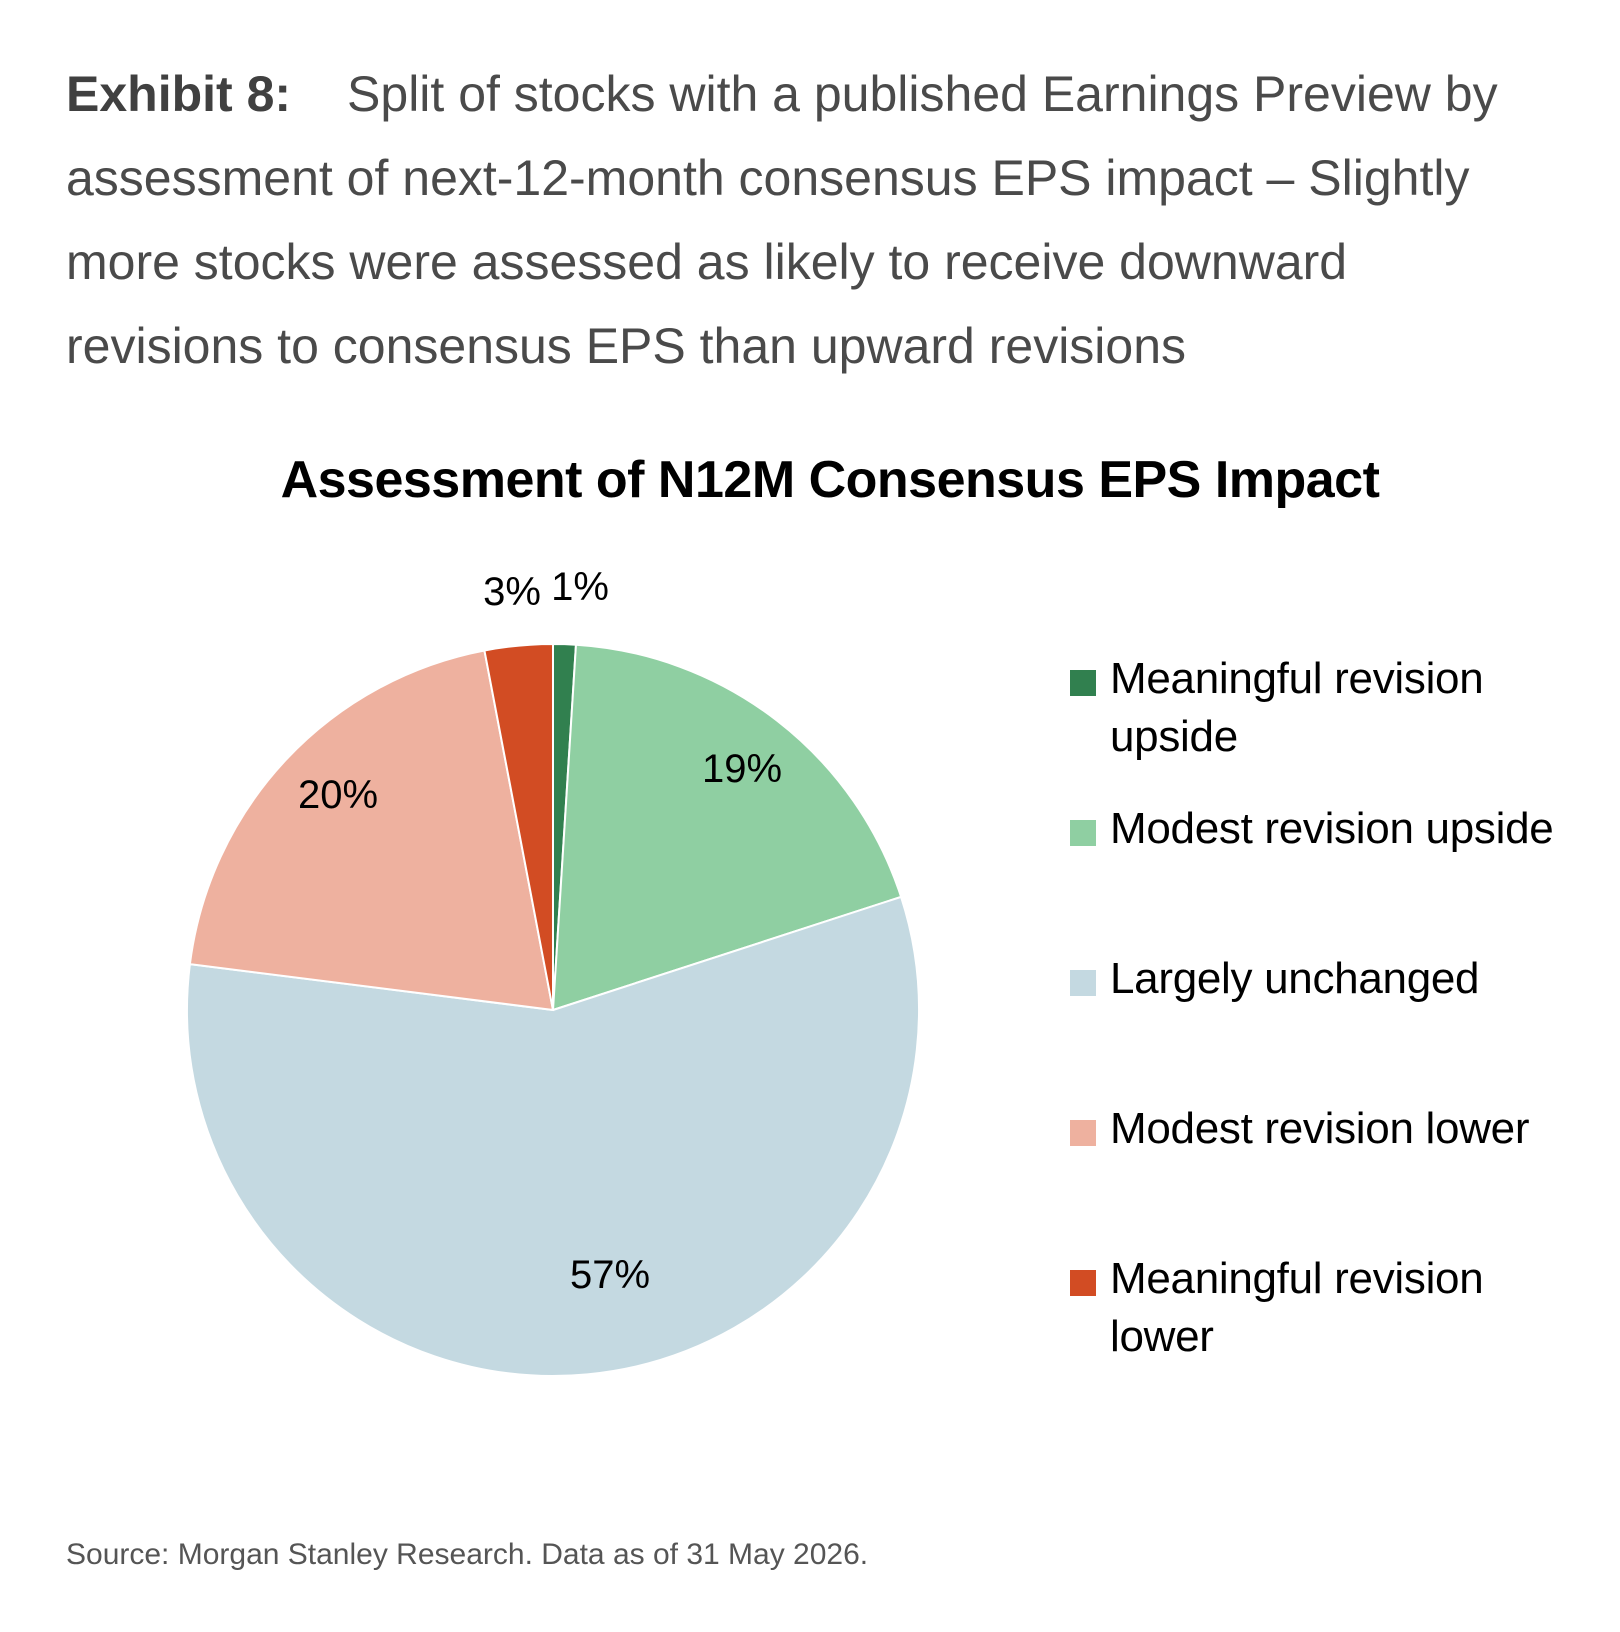  I want to click on legend-label: Modest revision lower, so click(1320, 1128).